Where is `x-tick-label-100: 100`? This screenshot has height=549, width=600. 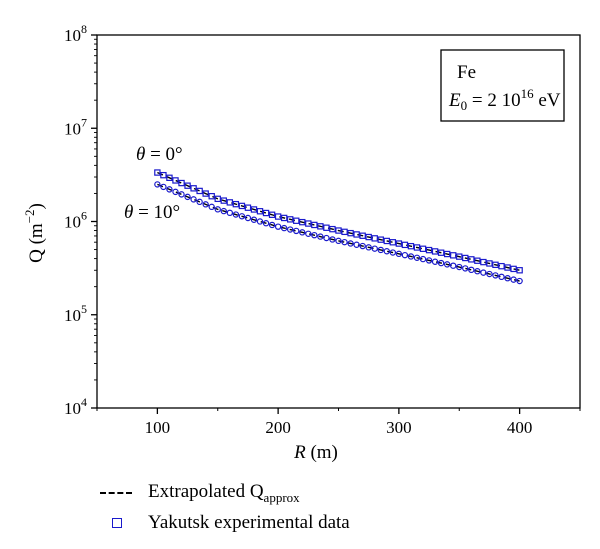 x-tick-label-100: 100 is located at coordinates (158, 427).